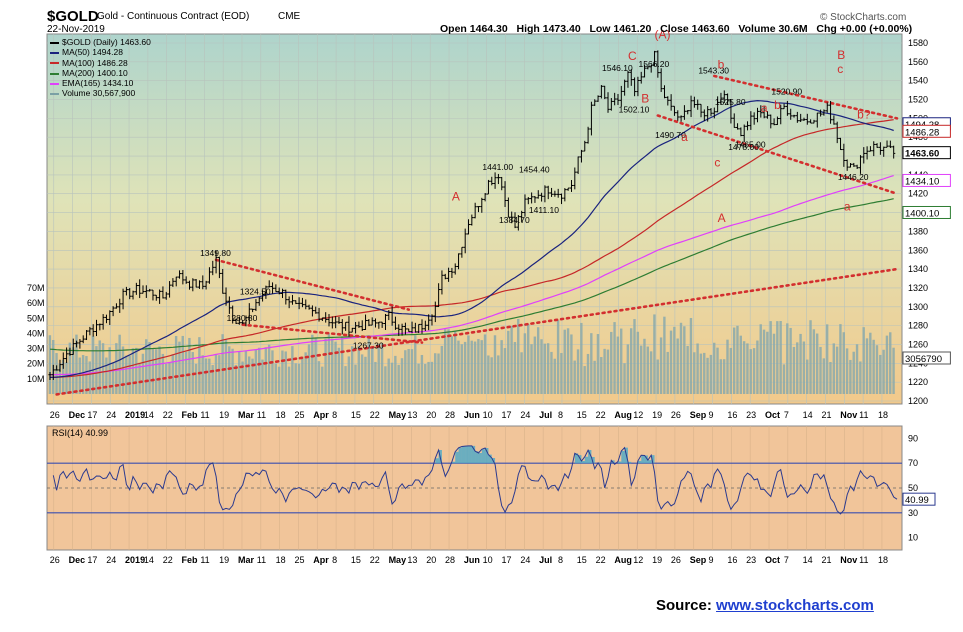 The image size is (963, 632). What do you see at coordinates (918, 401) in the screenshot?
I see `price-axis-label: 1200` at bounding box center [918, 401].